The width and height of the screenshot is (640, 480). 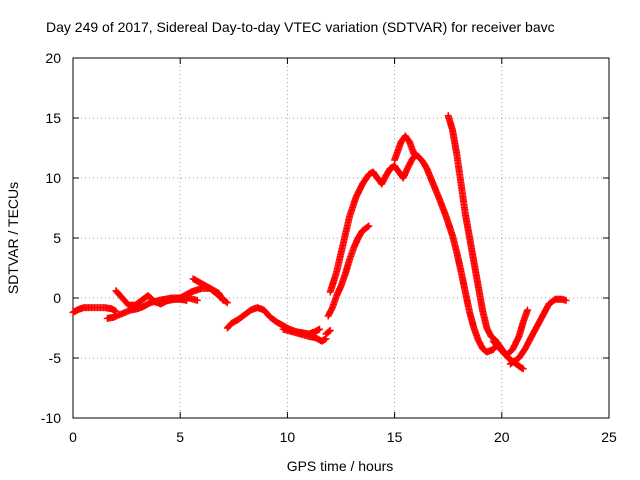 What do you see at coordinates (55, 358) in the screenshot?
I see `y-tick-label: -5` at bounding box center [55, 358].